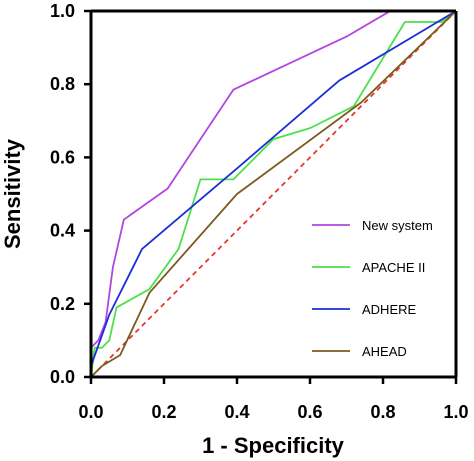 The width and height of the screenshot is (474, 461). What do you see at coordinates (455, 412) in the screenshot?
I see `x-tick-label: 1.0` at bounding box center [455, 412].